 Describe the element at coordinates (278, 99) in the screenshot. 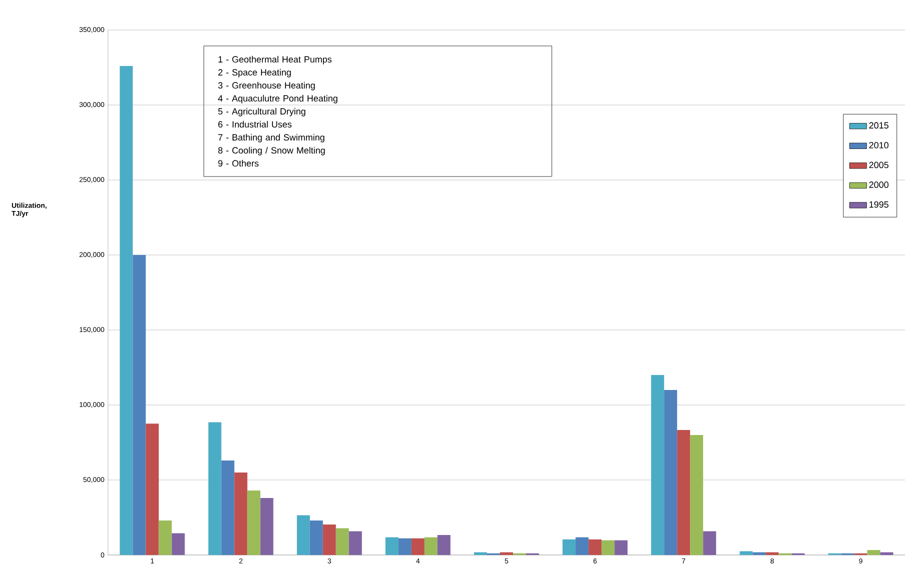

I see `annotation: 4 - Aquaculutre Pond Heating` at that location.